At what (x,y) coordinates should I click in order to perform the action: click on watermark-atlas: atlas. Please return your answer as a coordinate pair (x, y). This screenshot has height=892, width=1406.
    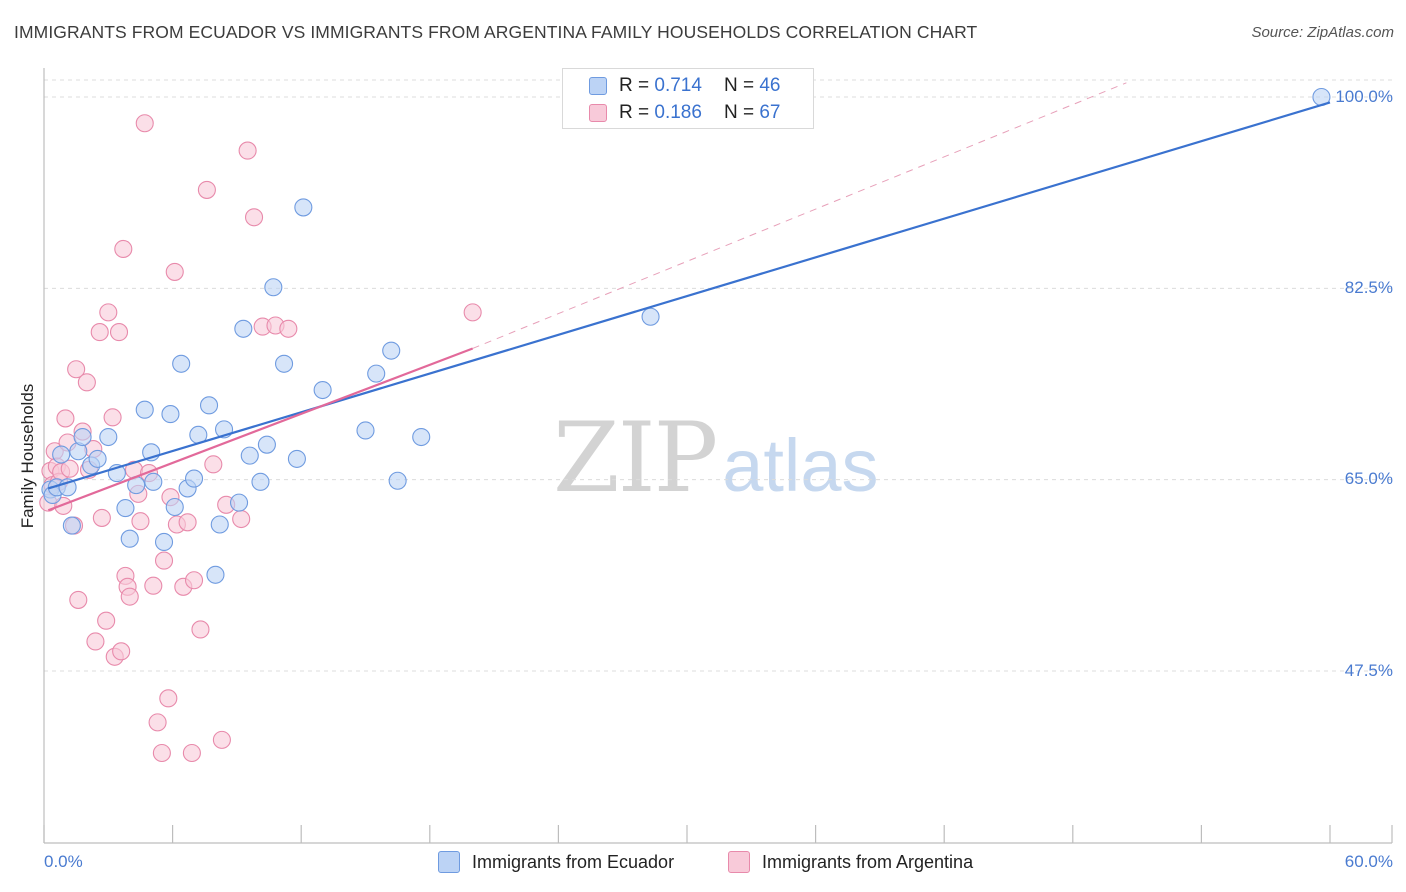
    Looking at the image, I should click on (800, 465).